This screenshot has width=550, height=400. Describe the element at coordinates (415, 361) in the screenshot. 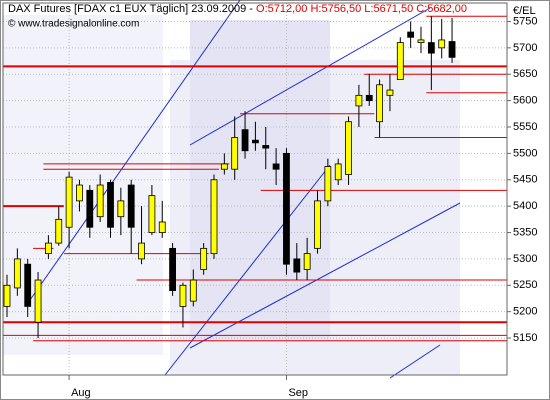

I see `trend-line` at that location.